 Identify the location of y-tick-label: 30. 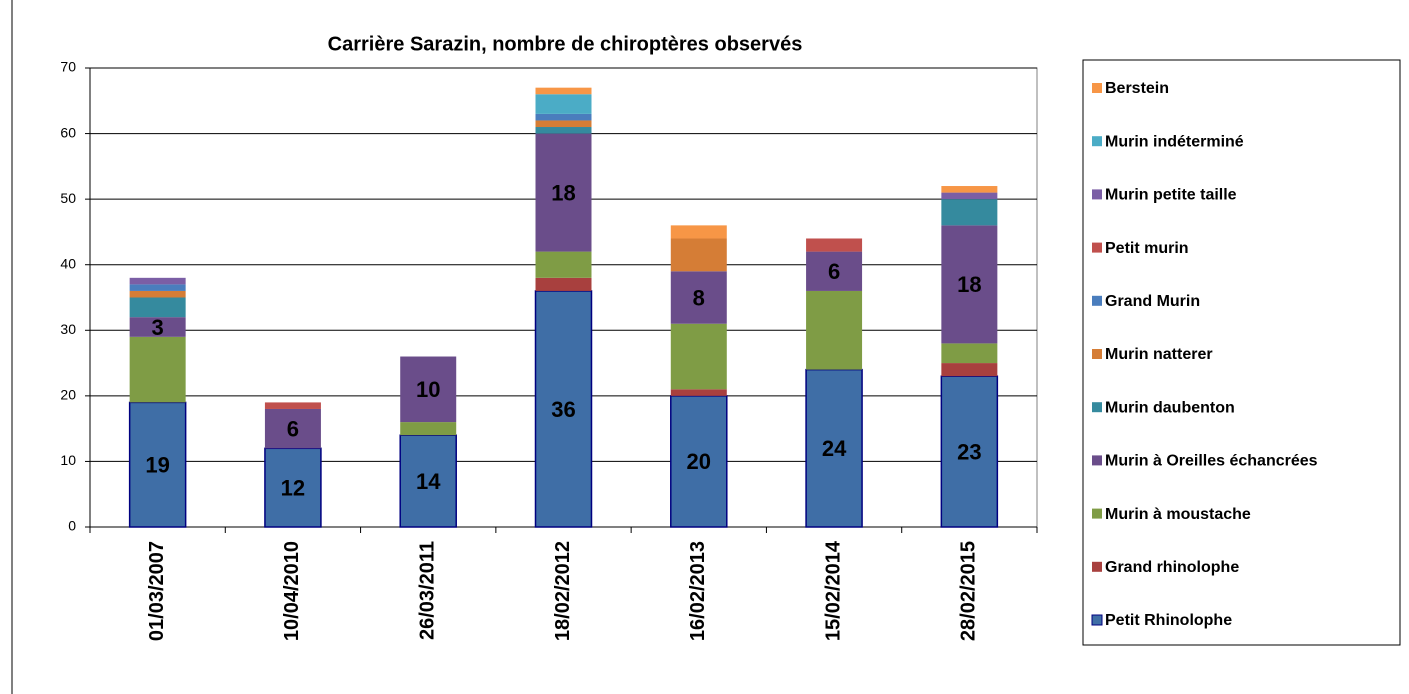
(68, 329).